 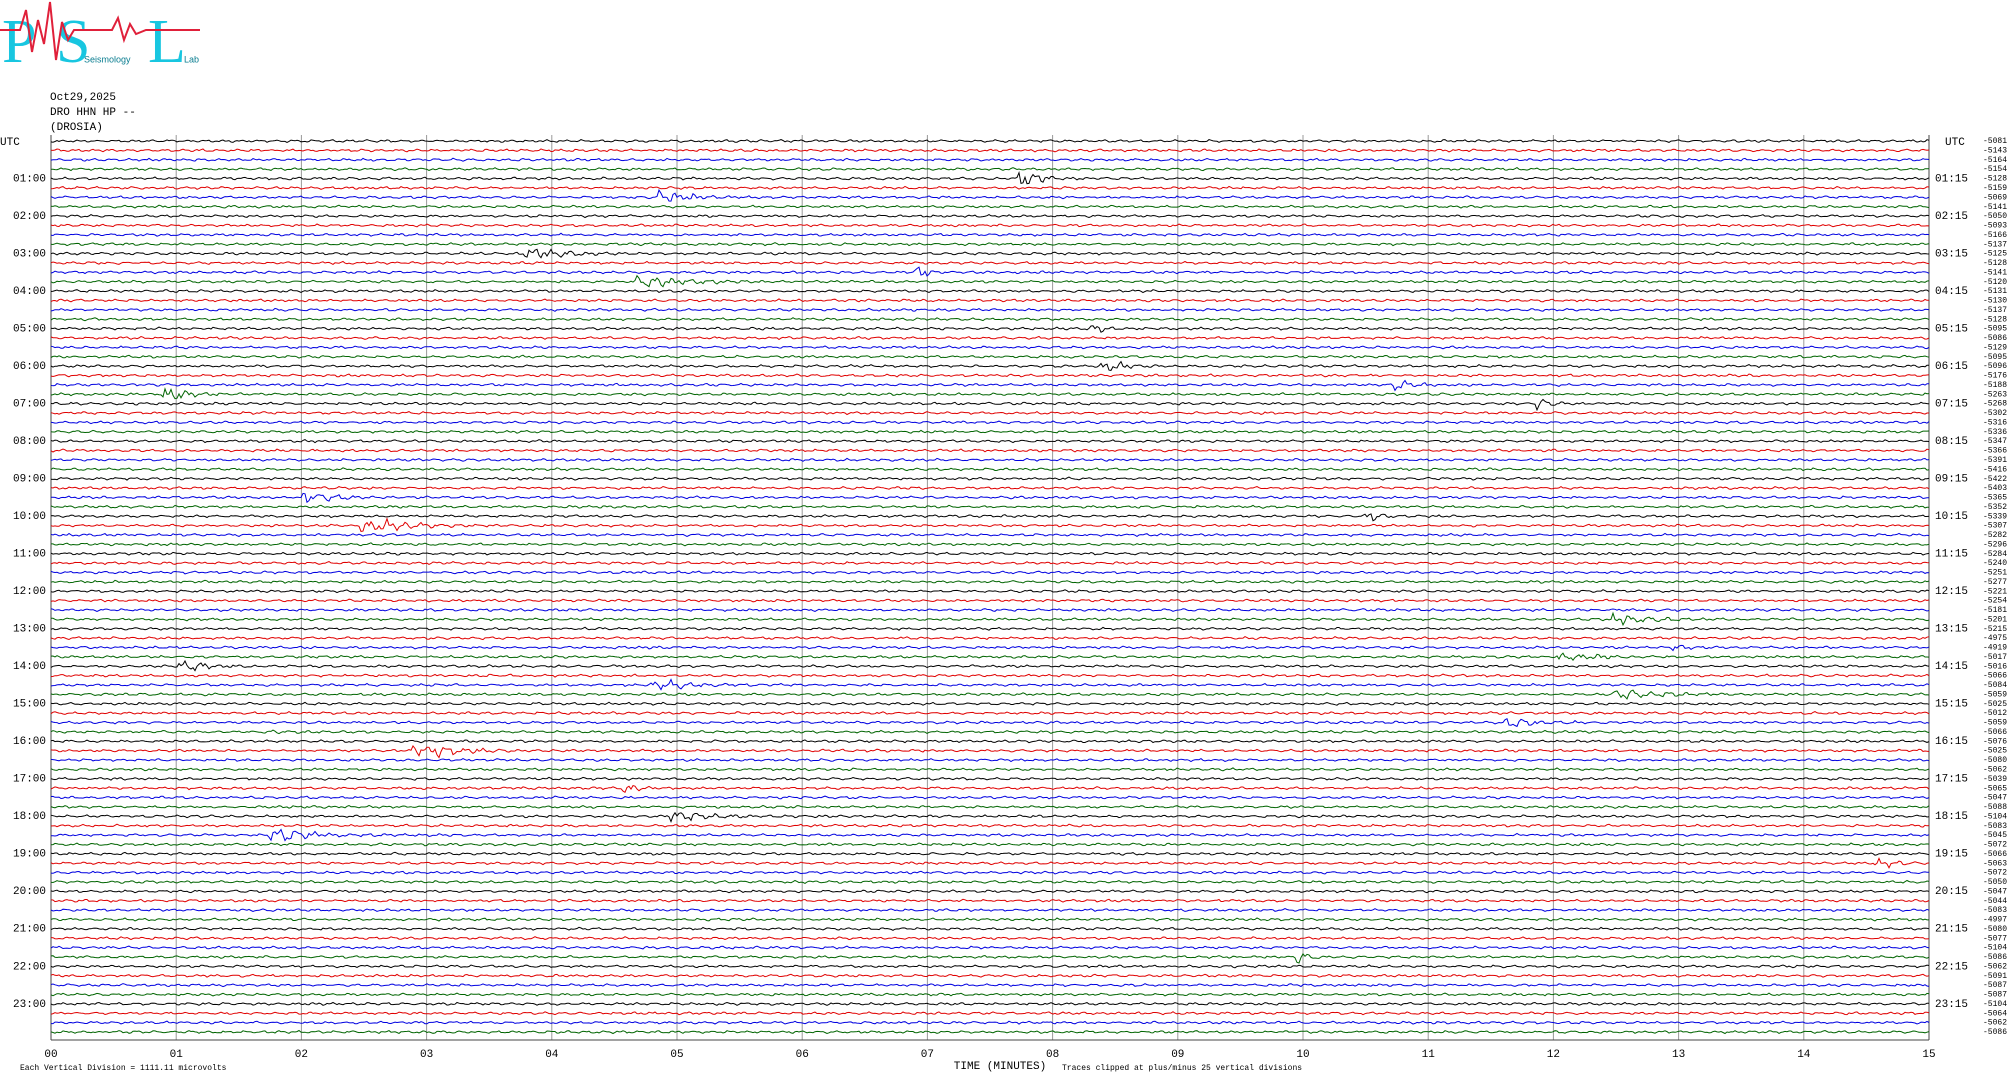 What do you see at coordinates (1995, 638) in the screenshot?
I see `trace-offset: -4975` at bounding box center [1995, 638].